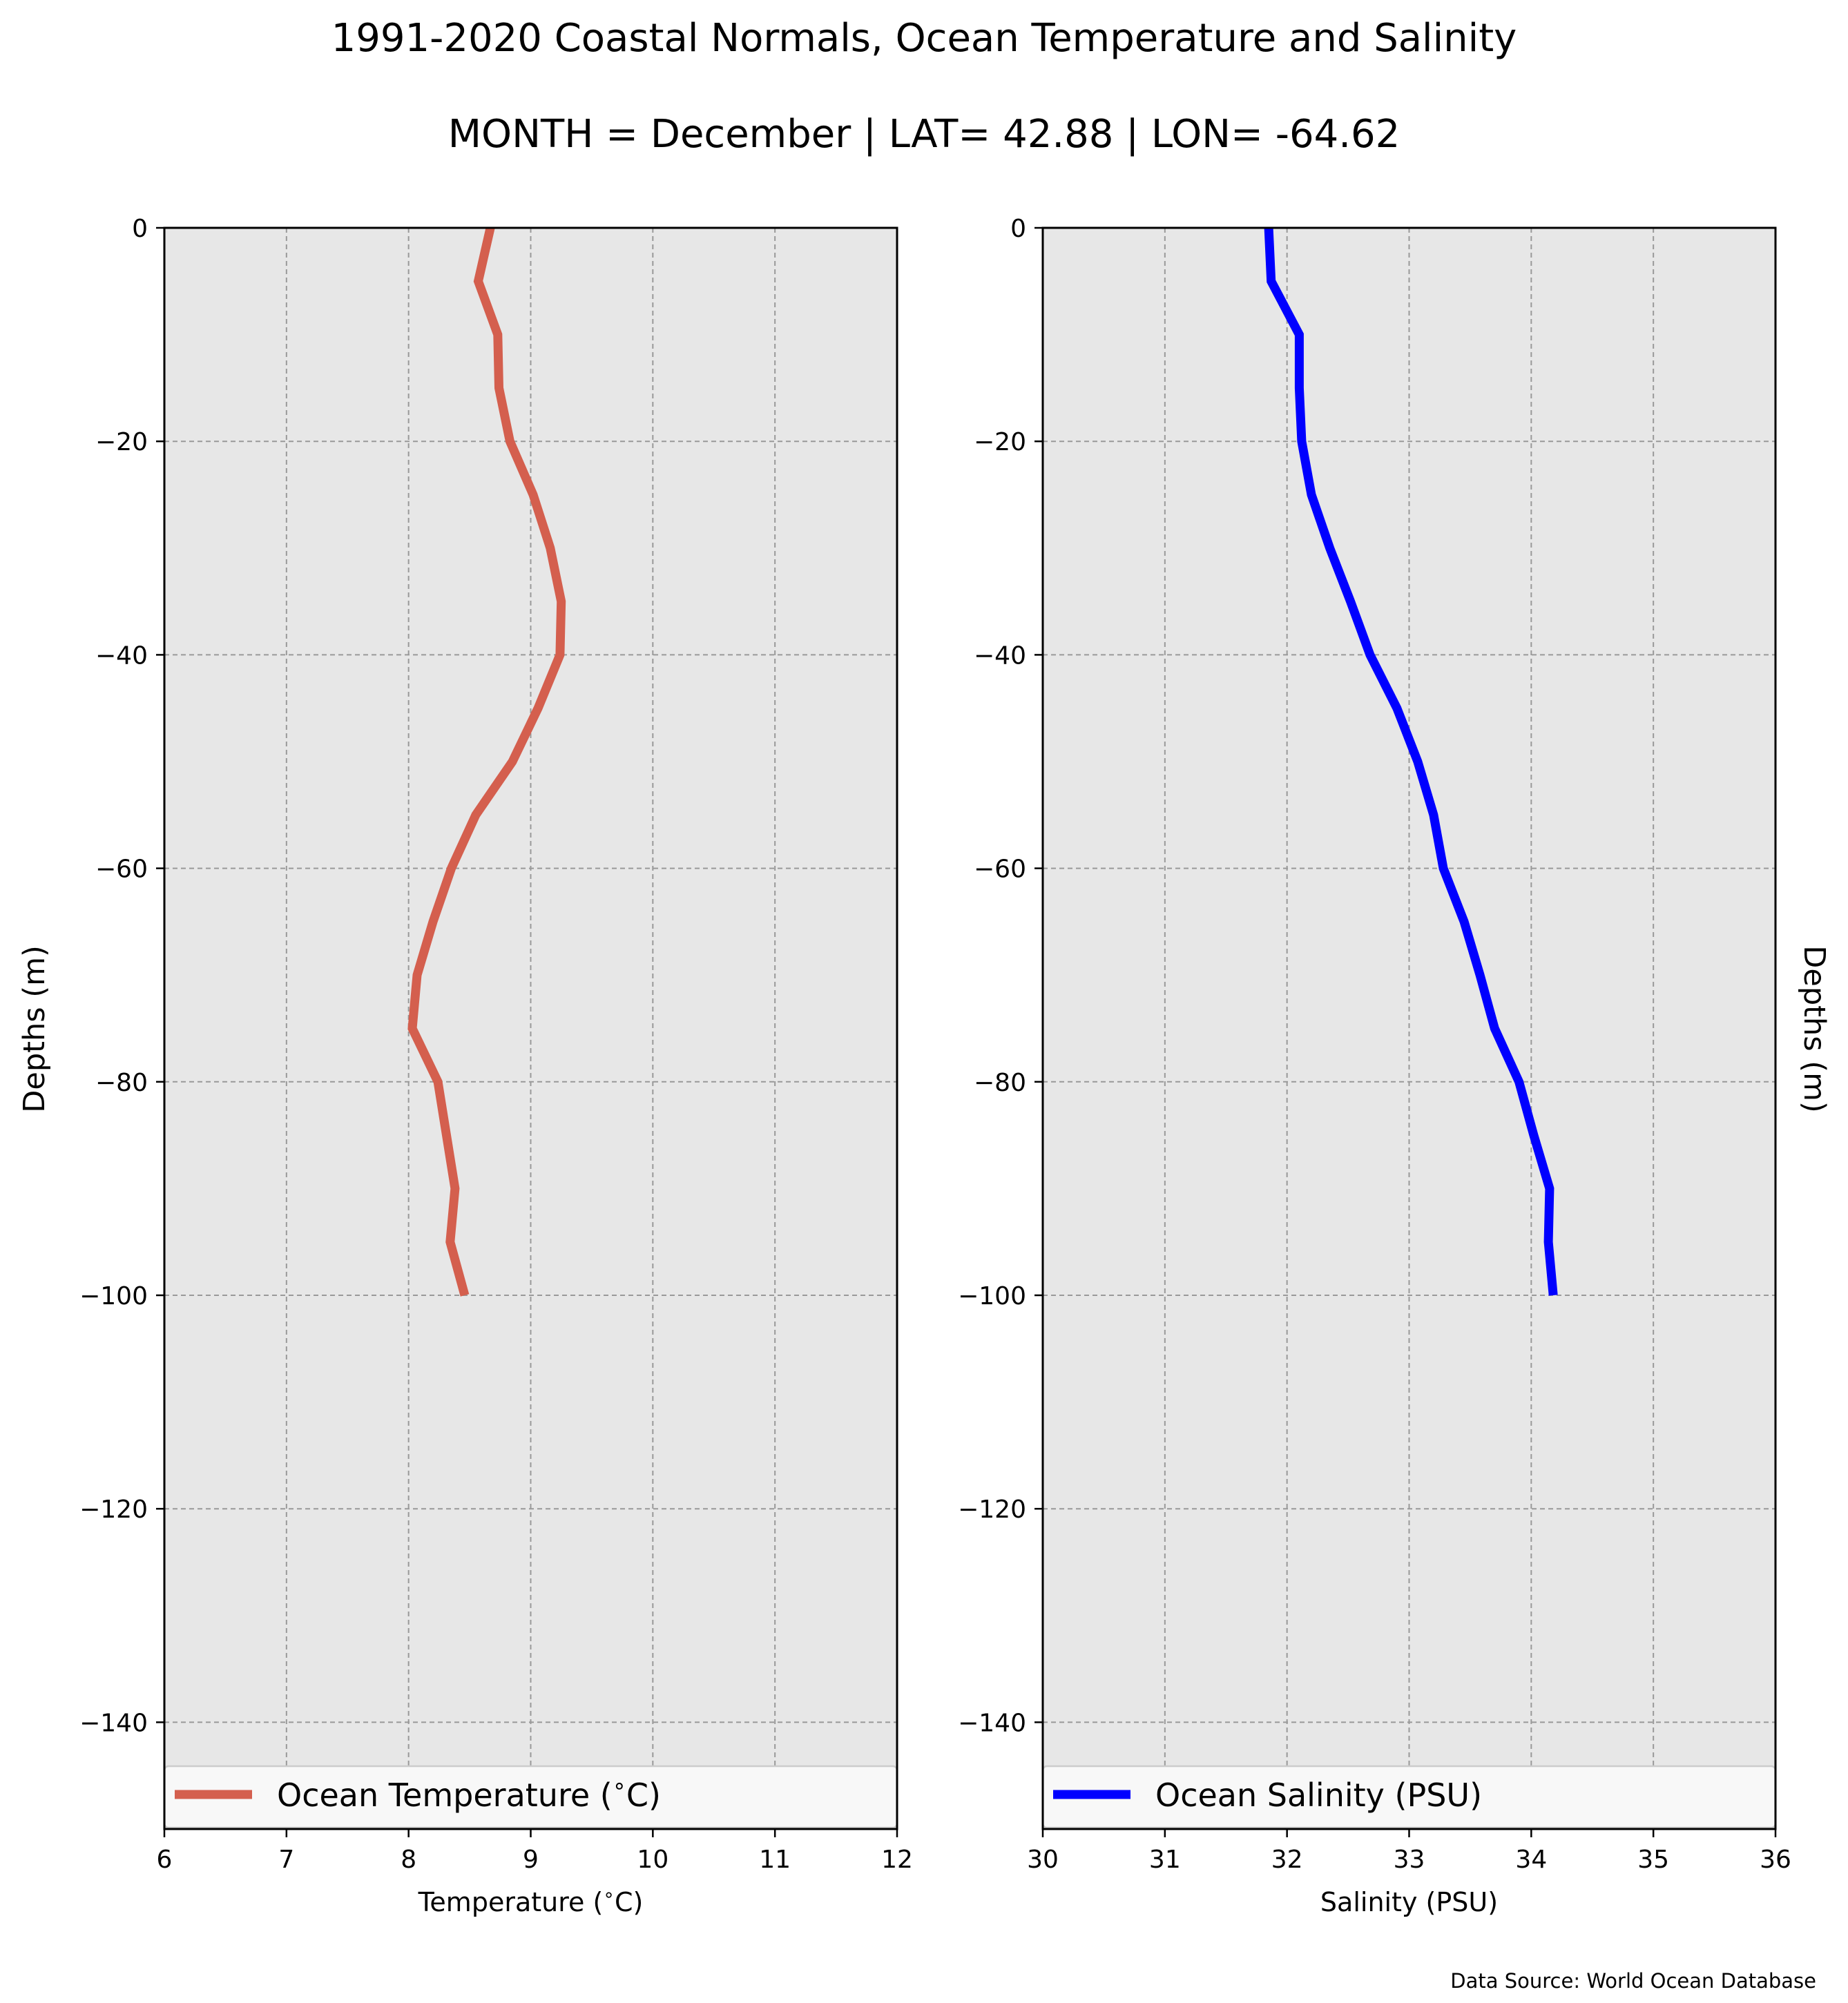  Describe the element at coordinates (1775, 1860) in the screenshot. I see `x-tick-label: 36` at that location.